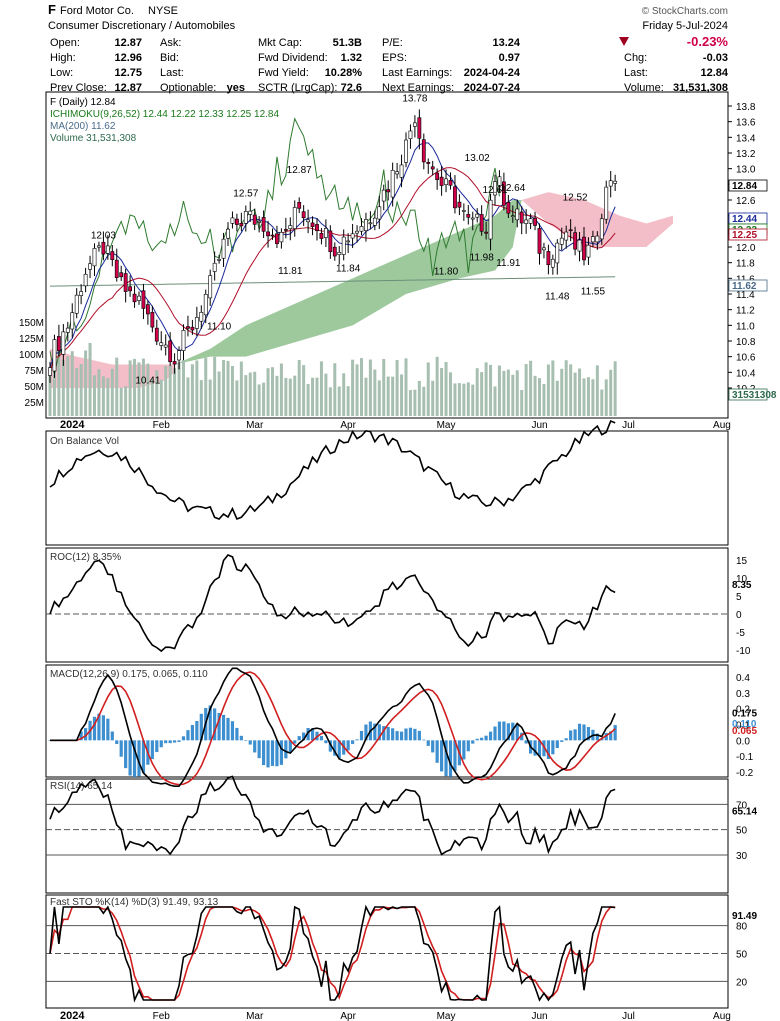 Image resolution: width=780 pixels, height=1021 pixels. What do you see at coordinates (280, 43) in the screenshot?
I see `quote-label: Mkt Cap:` at bounding box center [280, 43].